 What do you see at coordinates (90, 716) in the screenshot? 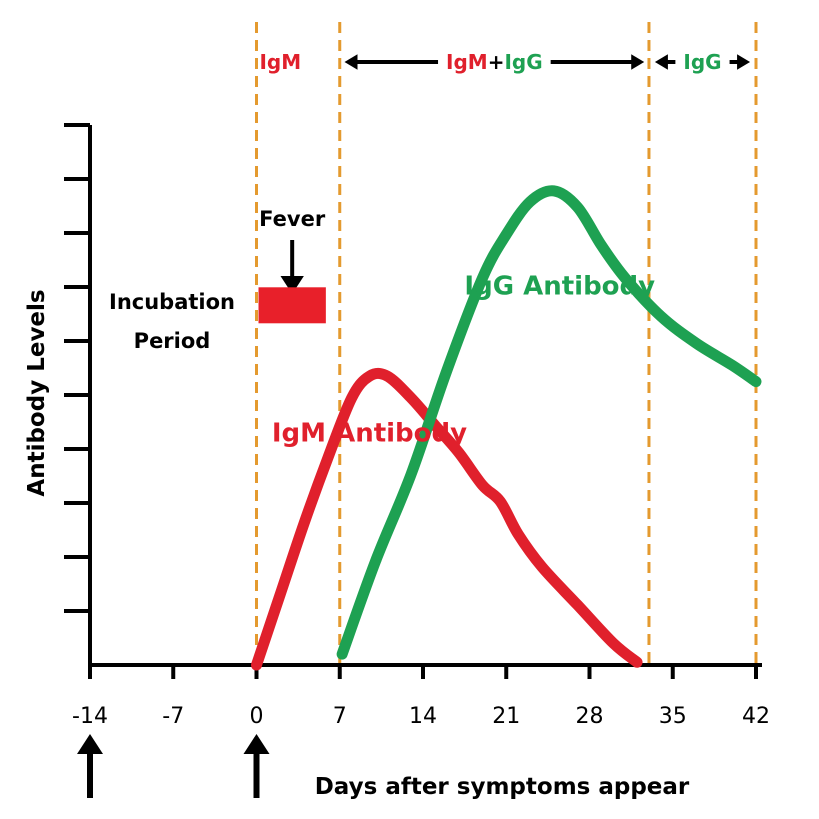
I see `x-tick-label: -14` at bounding box center [90, 716].